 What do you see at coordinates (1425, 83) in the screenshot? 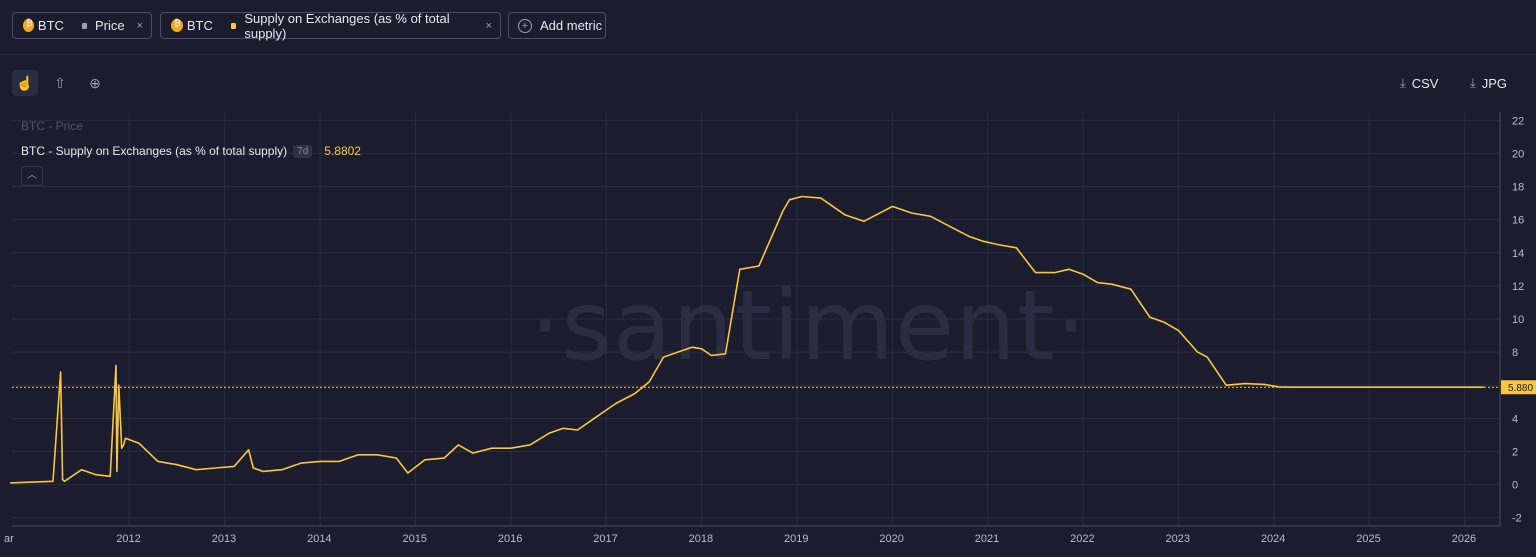
I see `csv-label: CSV` at bounding box center [1425, 83].